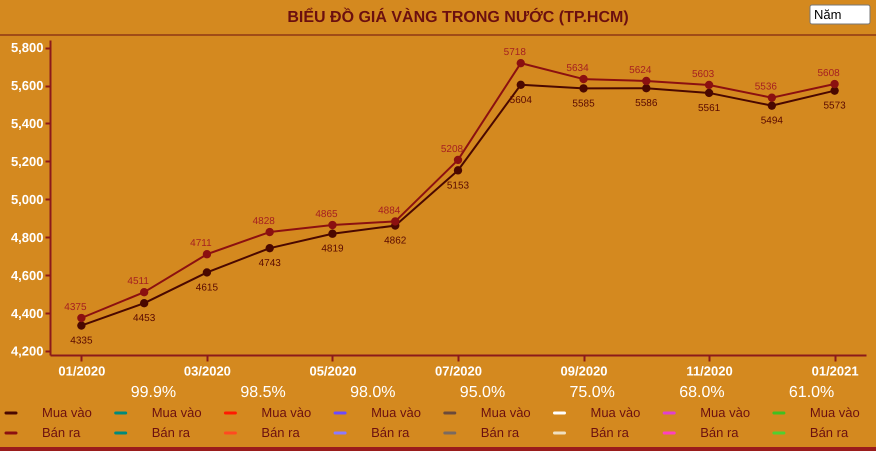 The width and height of the screenshot is (876, 451). What do you see at coordinates (264, 222) in the screenshot?
I see `data-label: 4828` at bounding box center [264, 222].